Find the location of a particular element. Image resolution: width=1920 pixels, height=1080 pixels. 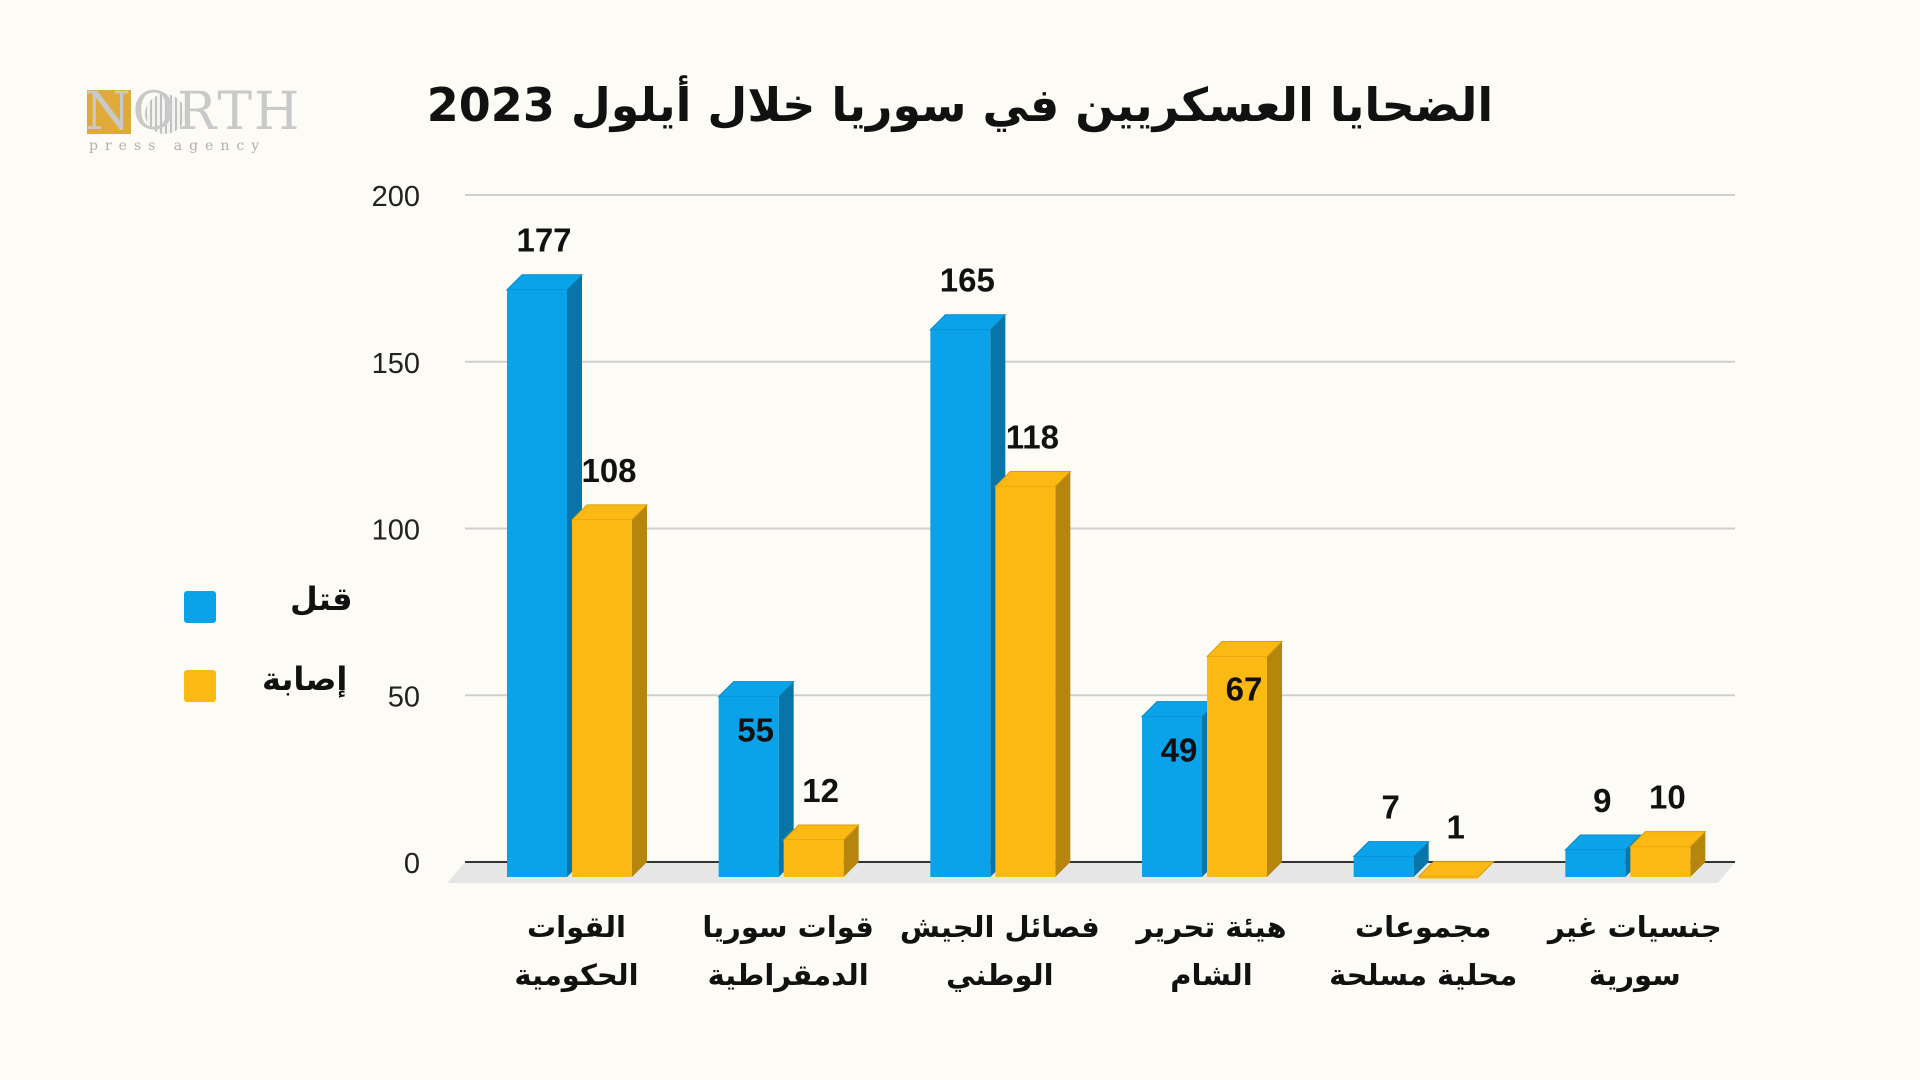

legend-swatch-injured is located at coordinates (200, 686).